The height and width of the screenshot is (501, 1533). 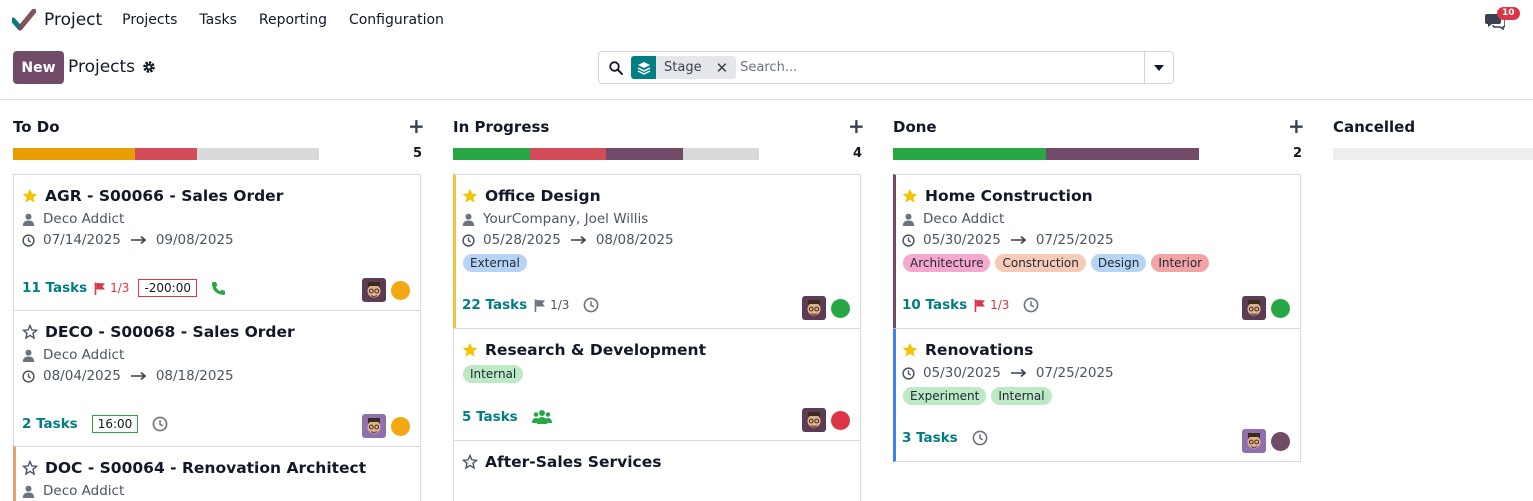 What do you see at coordinates (531, 196) in the screenshot?
I see `card-title: Office Design` at bounding box center [531, 196].